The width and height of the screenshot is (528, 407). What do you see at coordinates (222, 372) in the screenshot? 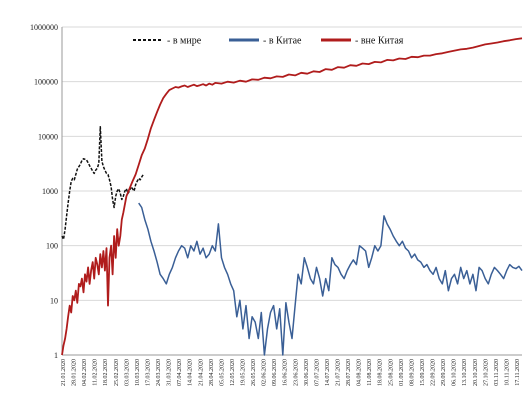
I see `x-tick-label: 05.05.2020` at bounding box center [222, 372].